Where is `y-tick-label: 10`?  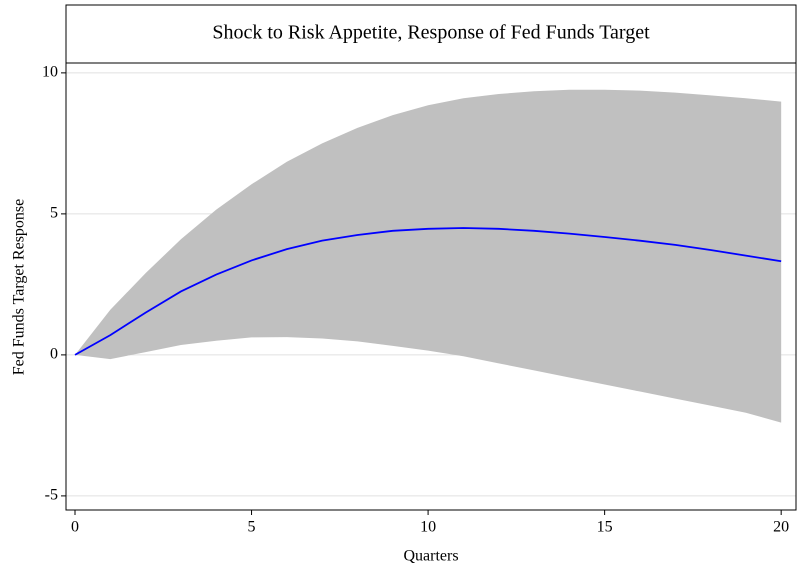 y-tick-label: 10 is located at coordinates (50, 72).